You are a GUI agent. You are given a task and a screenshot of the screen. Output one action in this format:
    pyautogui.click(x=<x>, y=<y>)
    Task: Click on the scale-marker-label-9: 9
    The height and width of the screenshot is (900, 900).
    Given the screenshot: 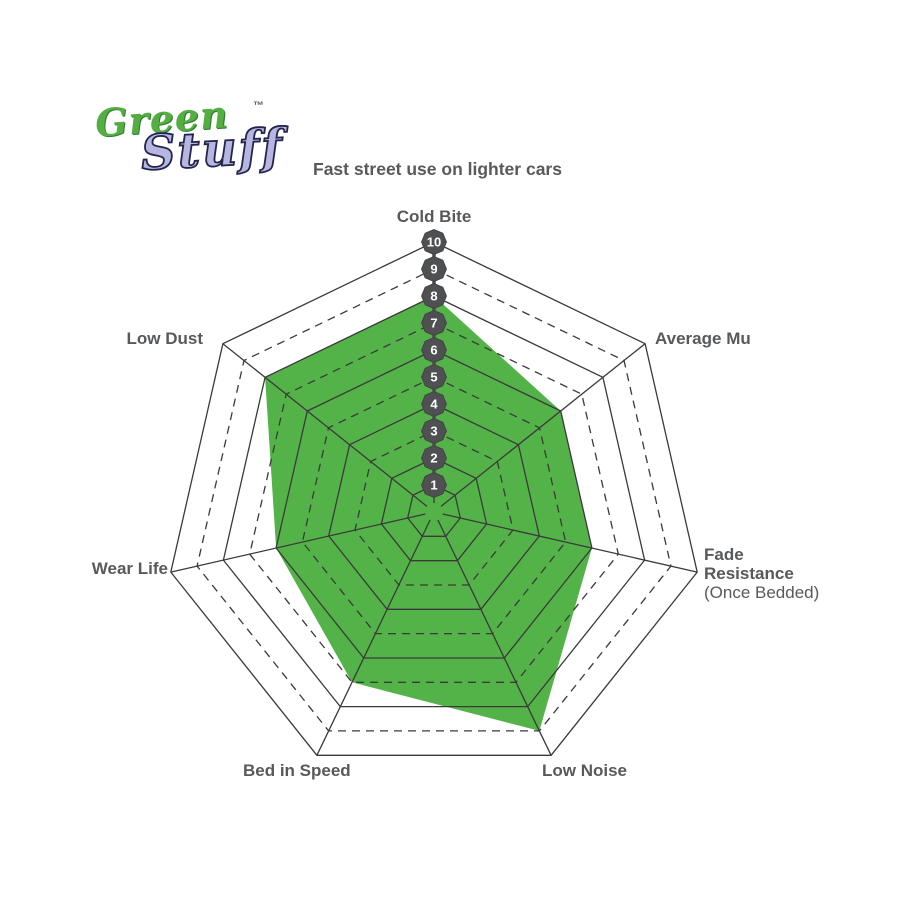 What is the action you would take?
    pyautogui.click(x=433, y=269)
    